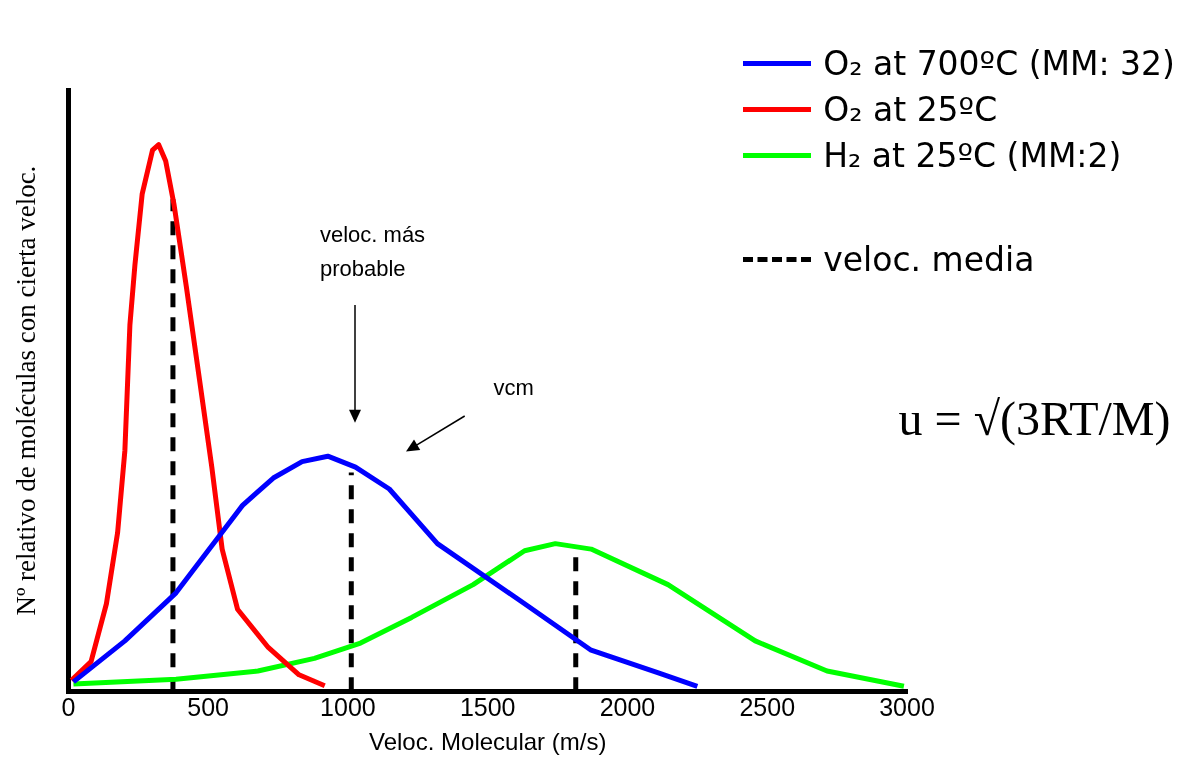 This screenshot has height=774, width=1183. I want to click on legend-label: O₂ at 700ºC (MM: 32), so click(999, 63).